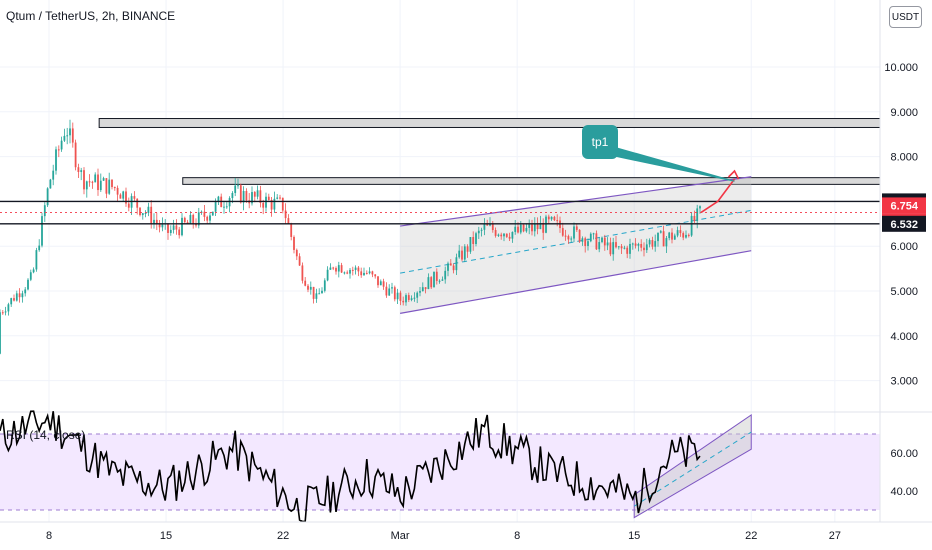  What do you see at coordinates (904, 492) in the screenshot?
I see `rsi-tick-label: 40.00` at bounding box center [904, 492].